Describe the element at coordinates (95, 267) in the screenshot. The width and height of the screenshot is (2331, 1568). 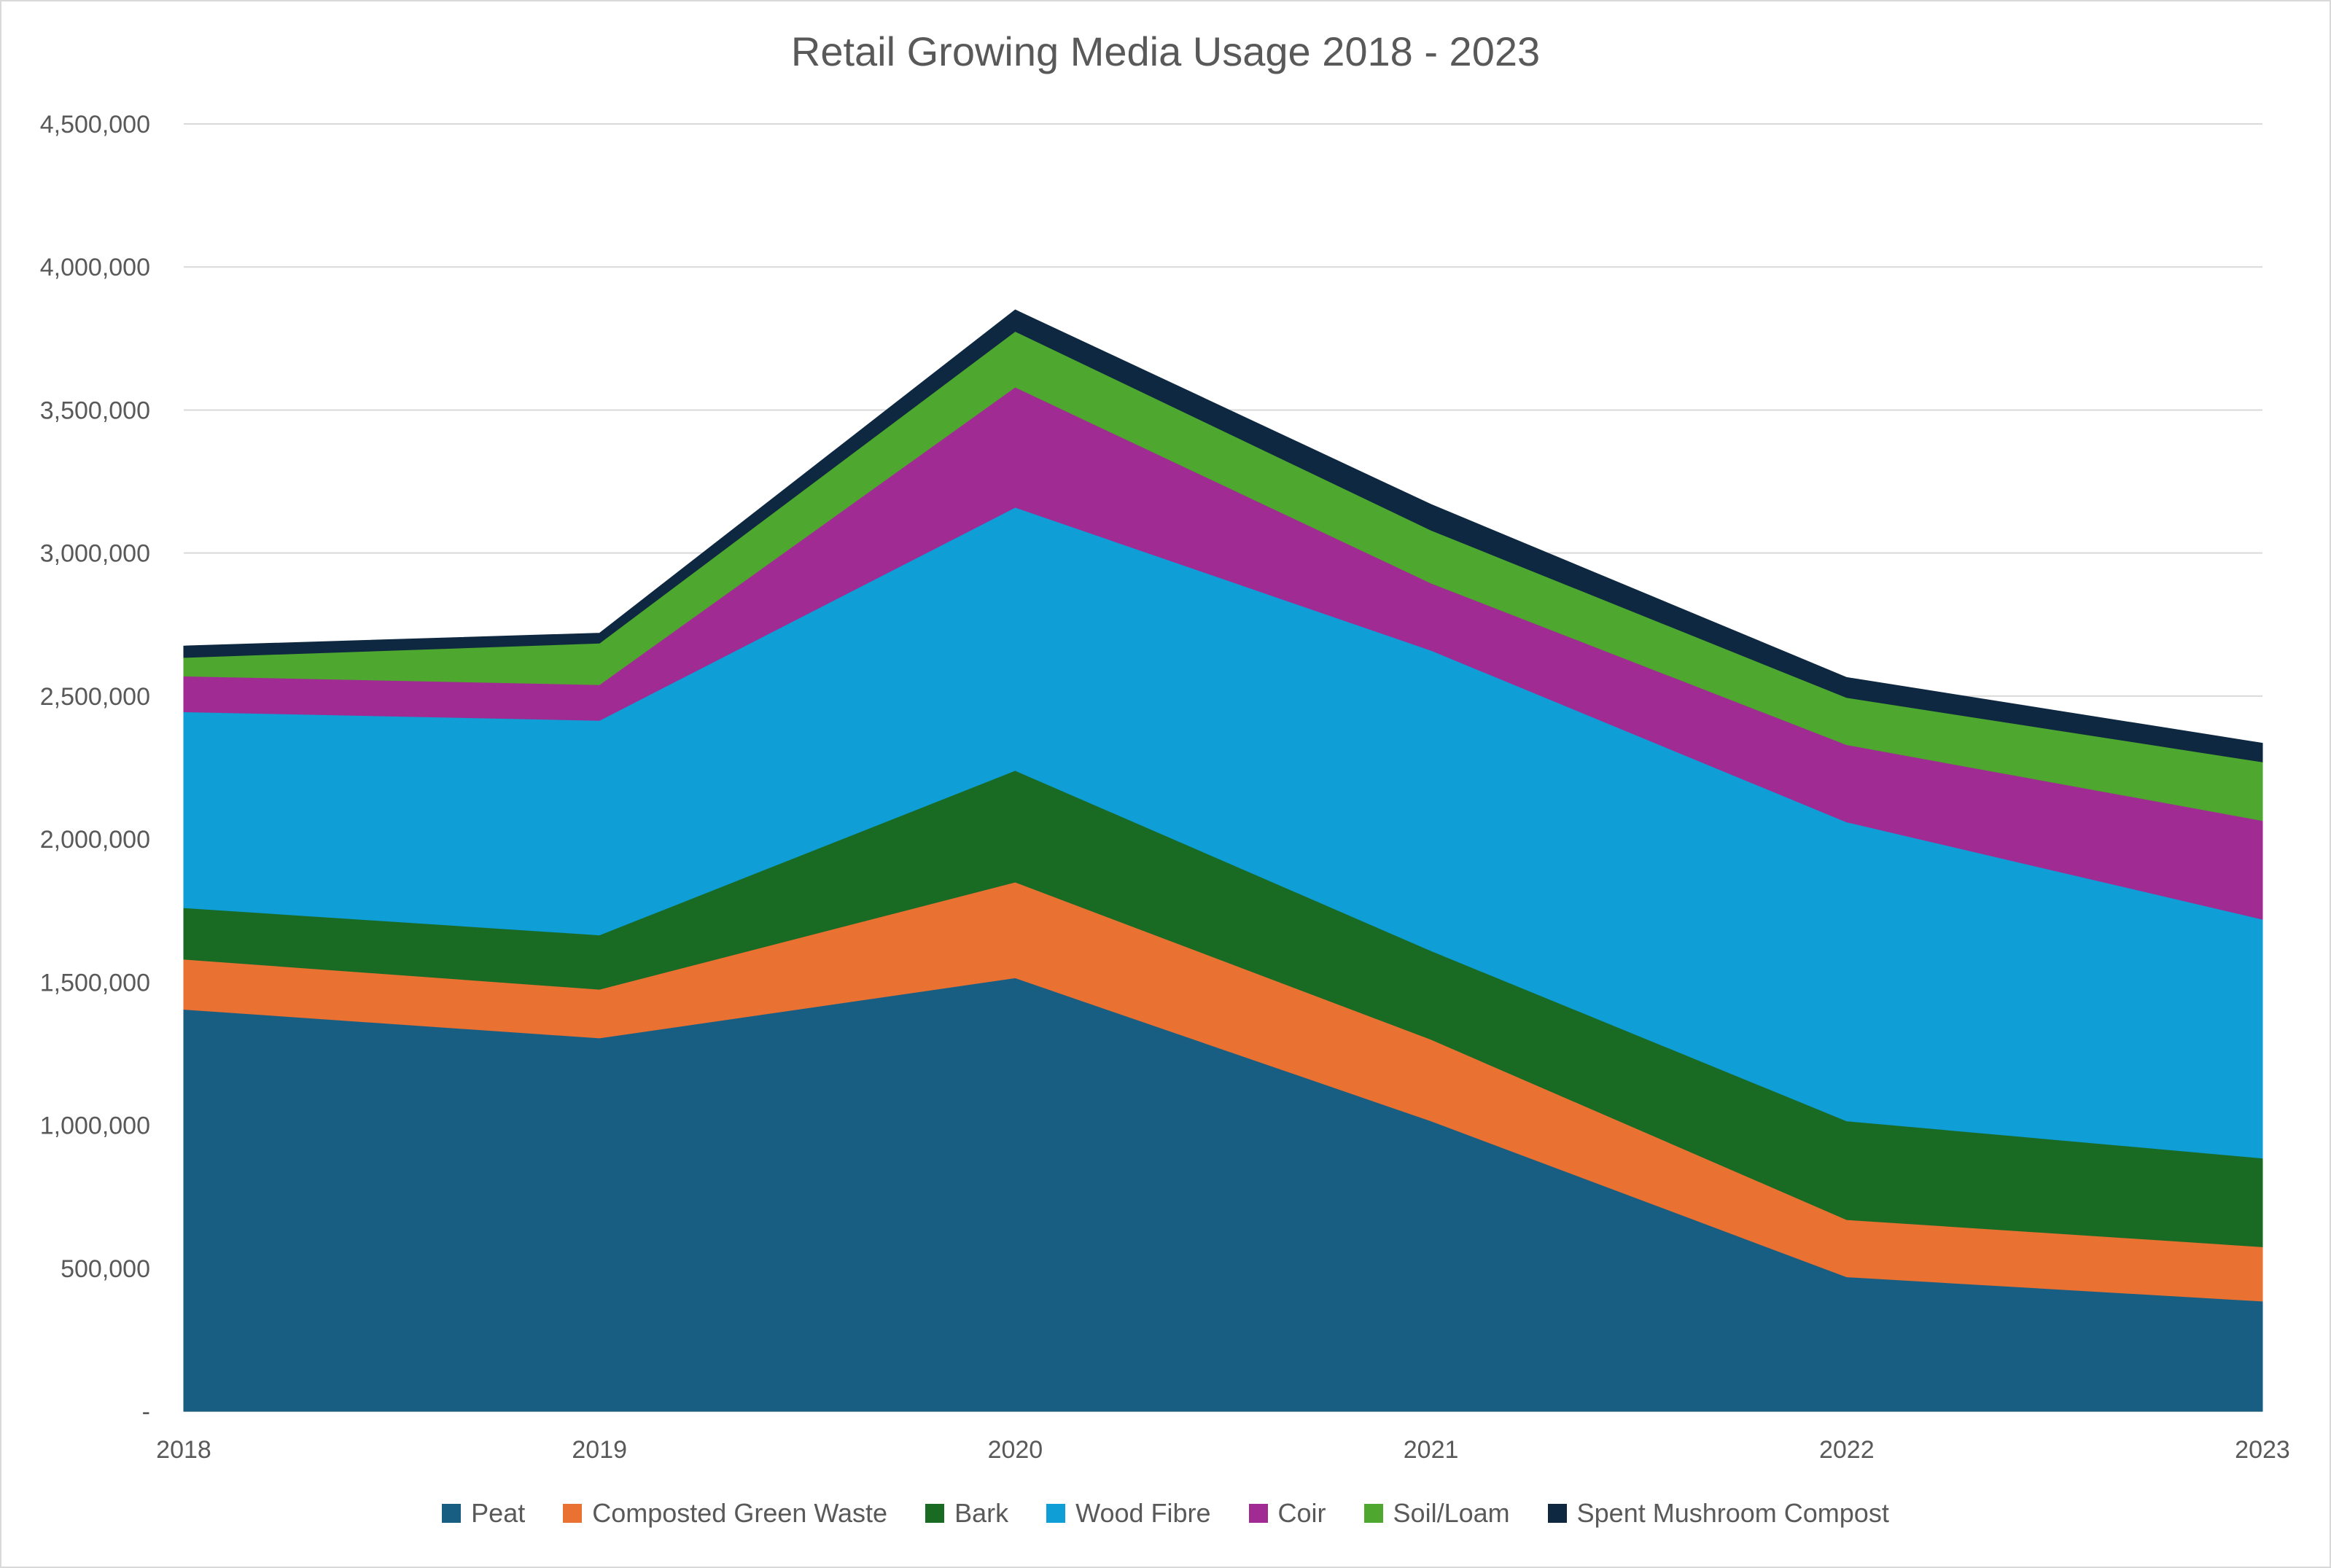
I see `y-tick-label: 4,000,000` at that location.